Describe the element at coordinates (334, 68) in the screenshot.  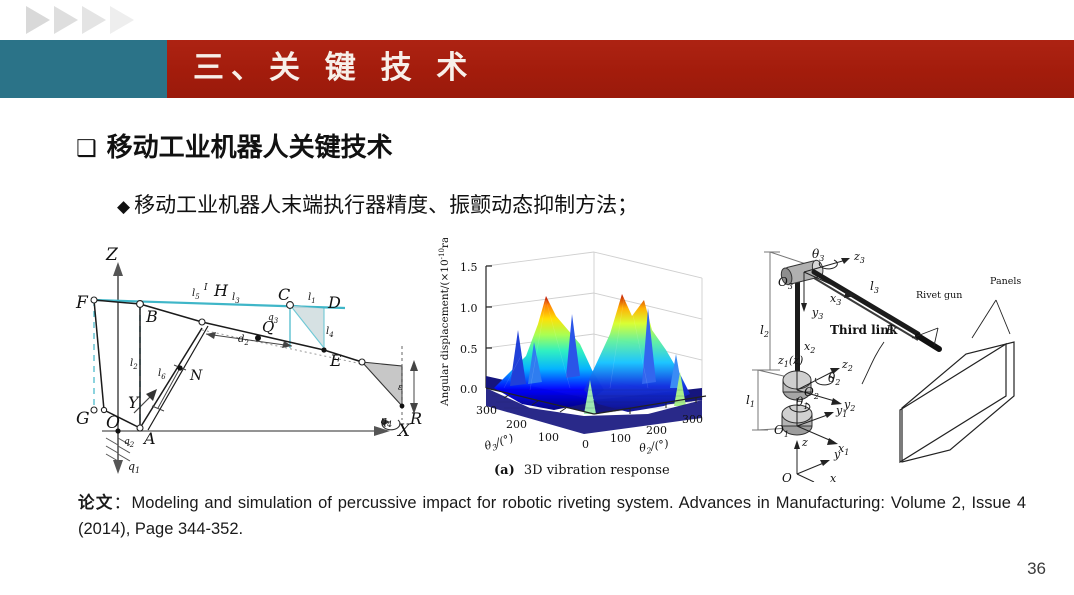
I see `page-title: 三、关 键 技 术` at that location.